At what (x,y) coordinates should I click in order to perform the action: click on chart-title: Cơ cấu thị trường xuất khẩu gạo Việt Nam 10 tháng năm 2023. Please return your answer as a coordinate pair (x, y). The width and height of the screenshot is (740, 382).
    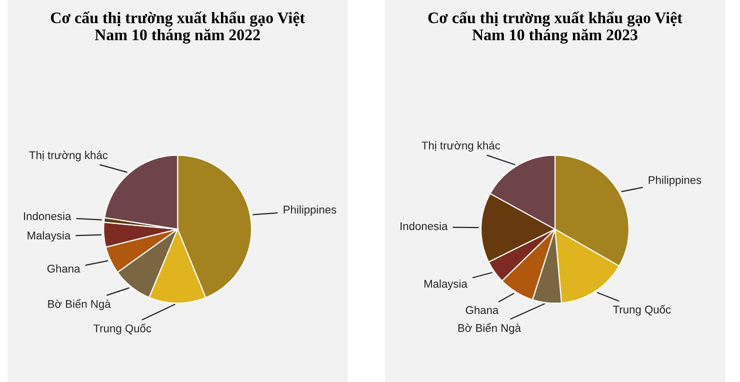
    Looking at the image, I should click on (555, 27).